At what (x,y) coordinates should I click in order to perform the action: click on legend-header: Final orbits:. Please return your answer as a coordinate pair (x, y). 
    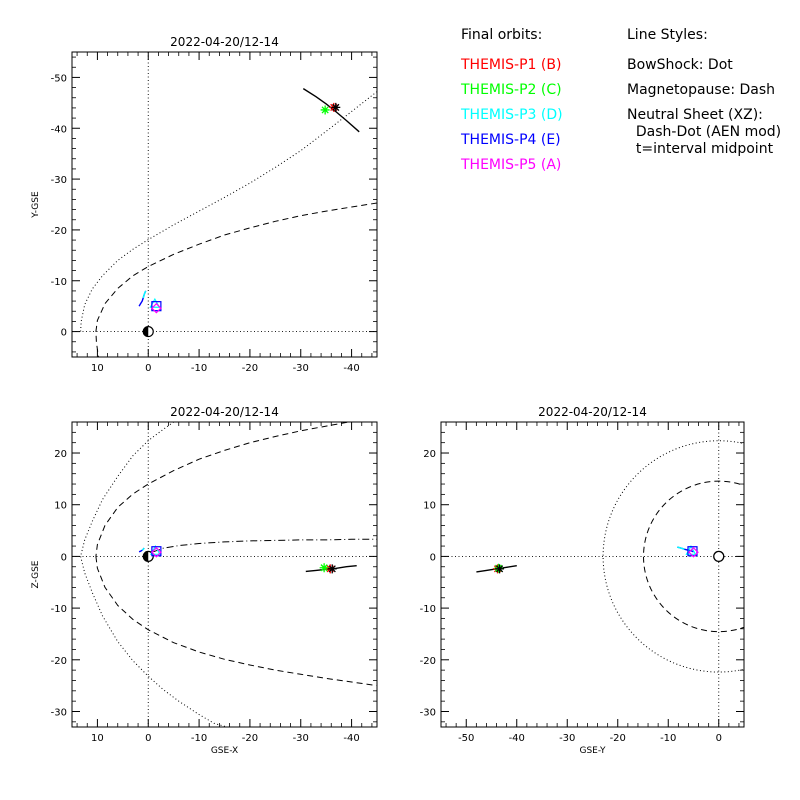
    Looking at the image, I should click on (502, 35).